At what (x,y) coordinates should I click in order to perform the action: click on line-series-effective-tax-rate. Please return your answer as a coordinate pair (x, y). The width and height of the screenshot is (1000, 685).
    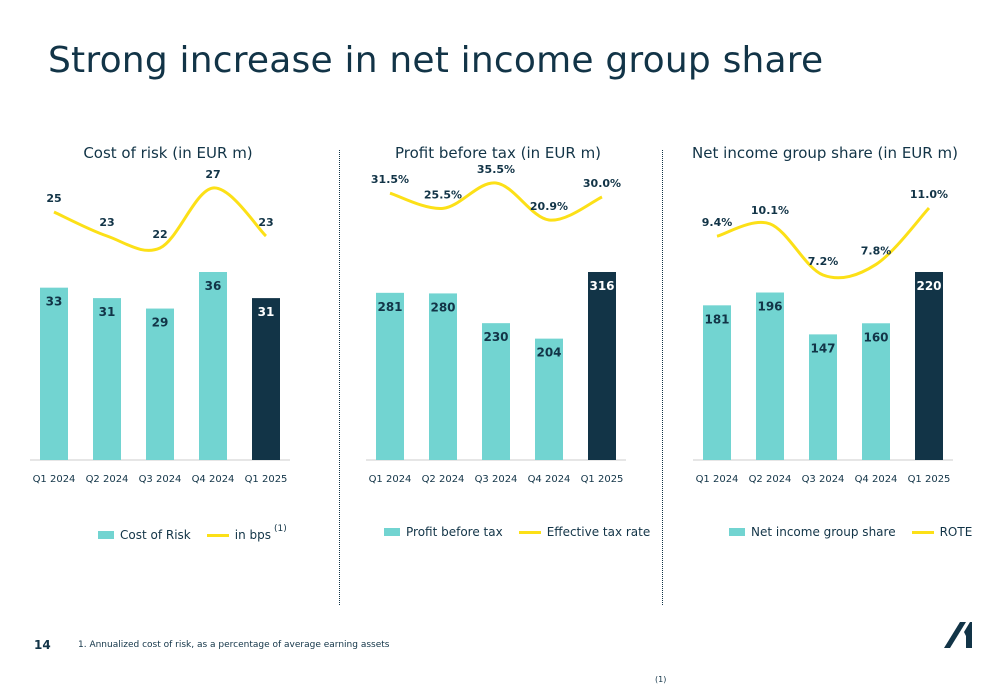
    Looking at the image, I should click on (496, 201).